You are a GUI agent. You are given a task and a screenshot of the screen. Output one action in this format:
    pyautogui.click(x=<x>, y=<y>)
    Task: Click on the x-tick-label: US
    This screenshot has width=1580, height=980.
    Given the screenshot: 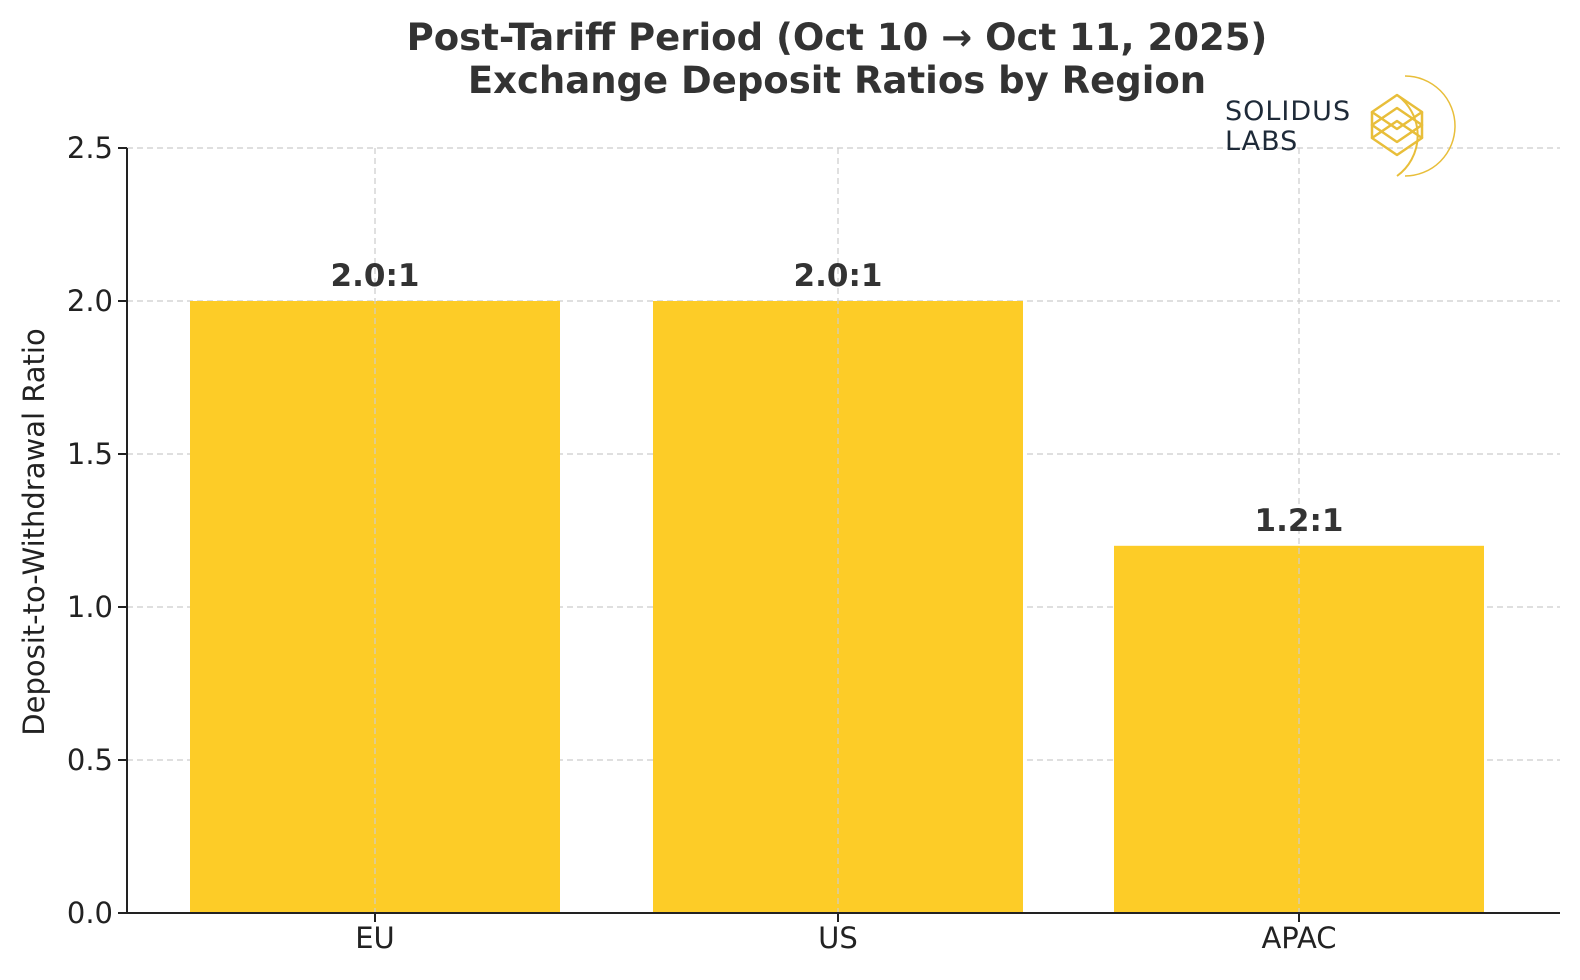 What is the action you would take?
    pyautogui.click(x=838, y=938)
    